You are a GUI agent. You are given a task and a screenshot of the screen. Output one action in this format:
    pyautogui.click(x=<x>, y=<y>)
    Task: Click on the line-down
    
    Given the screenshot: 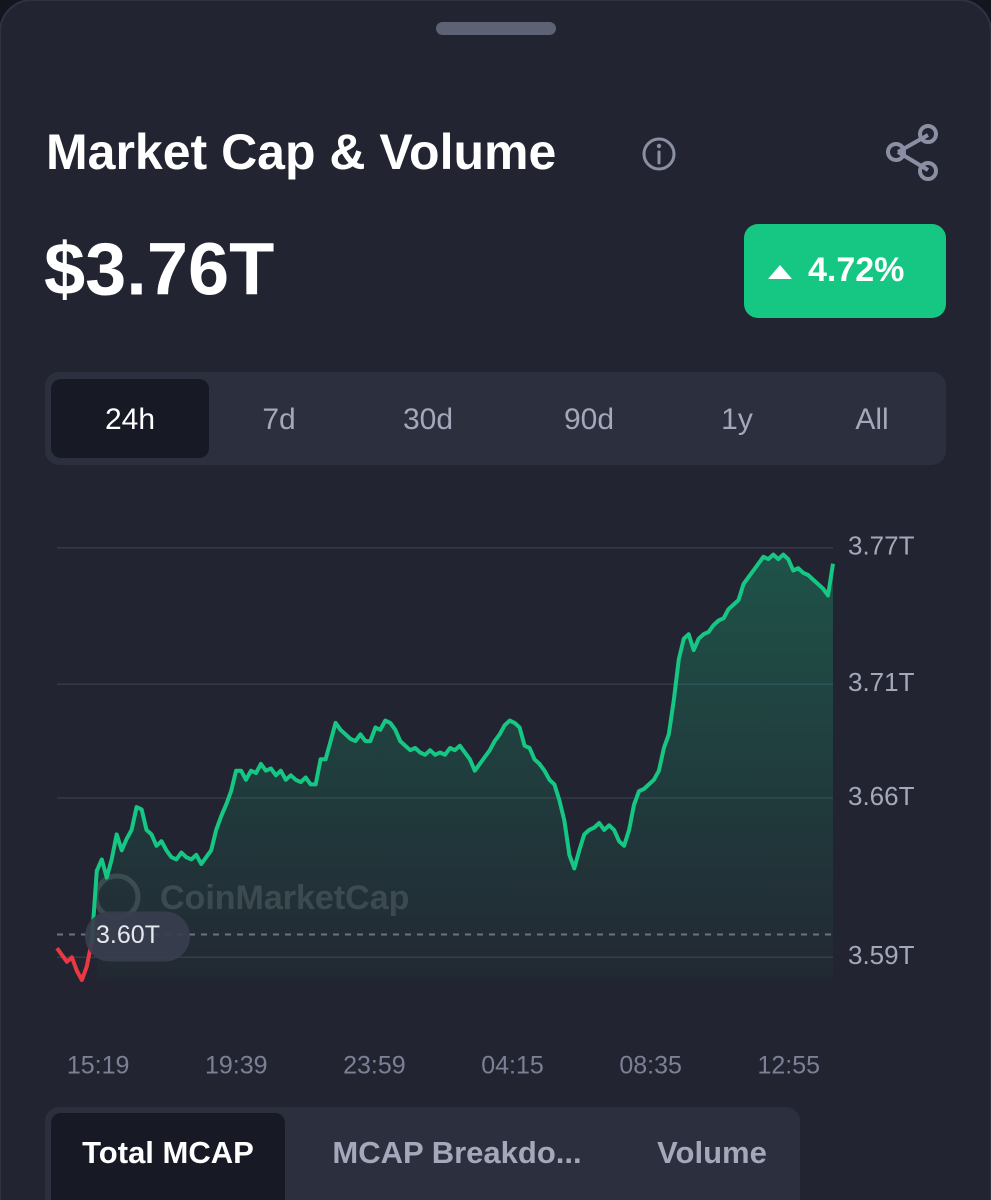 What is the action you would take?
    pyautogui.click(x=74, y=961)
    